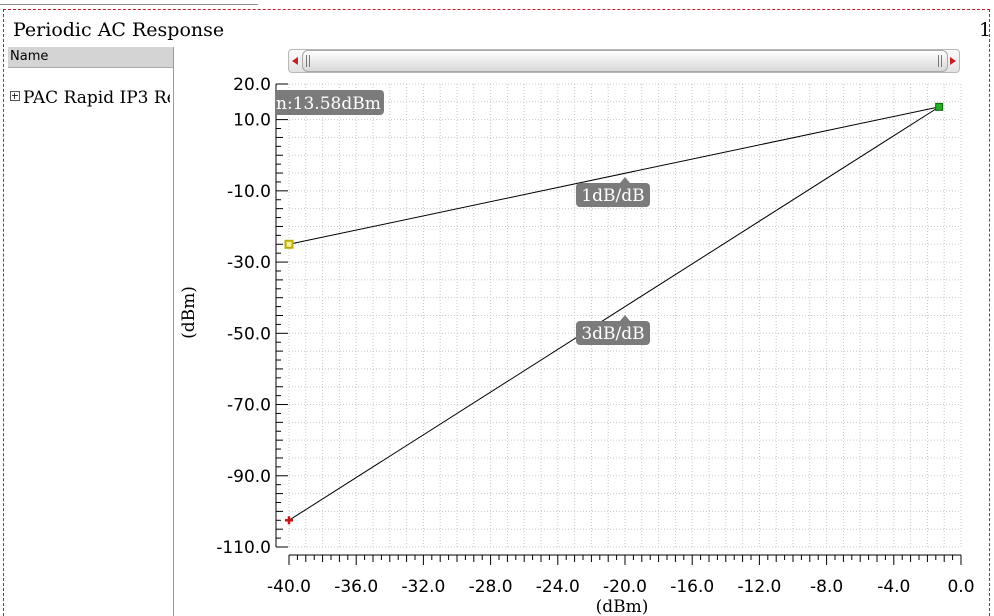  What do you see at coordinates (289, 587) in the screenshot?
I see `x-tick-label: -40.0` at bounding box center [289, 587].